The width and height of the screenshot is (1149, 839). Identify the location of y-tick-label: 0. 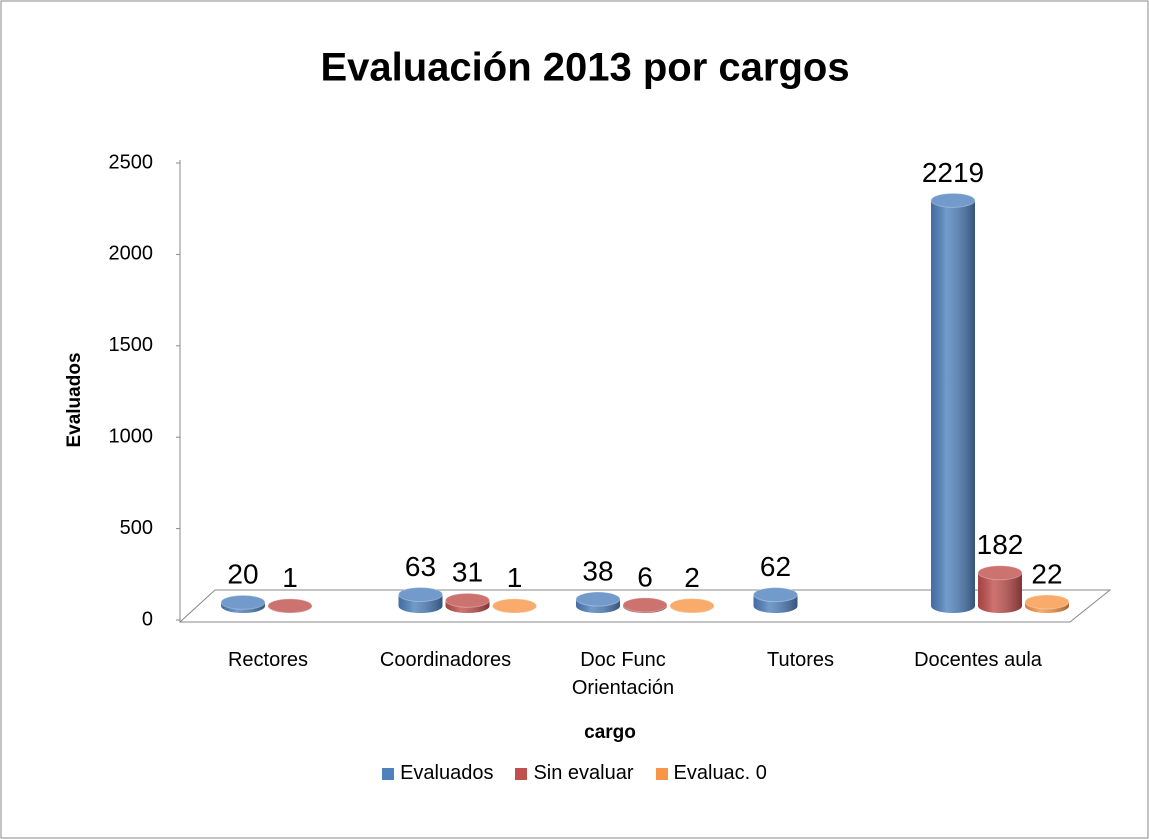
(147, 619).